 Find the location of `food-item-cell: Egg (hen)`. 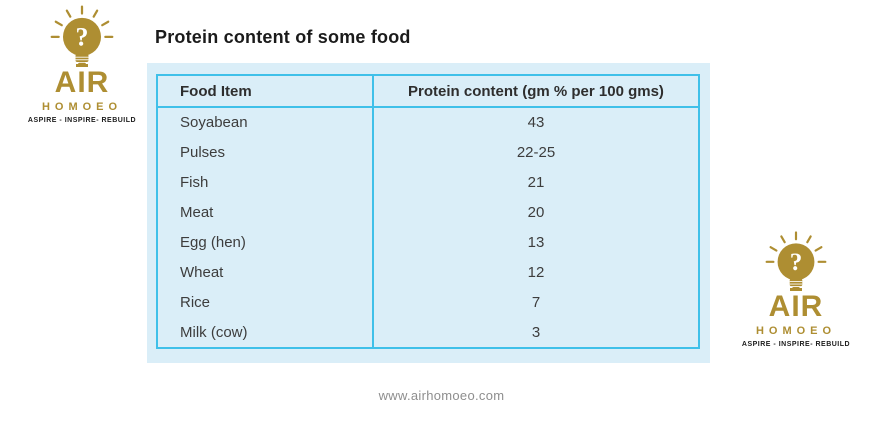

food-item-cell: Egg (hen) is located at coordinates (265, 242).